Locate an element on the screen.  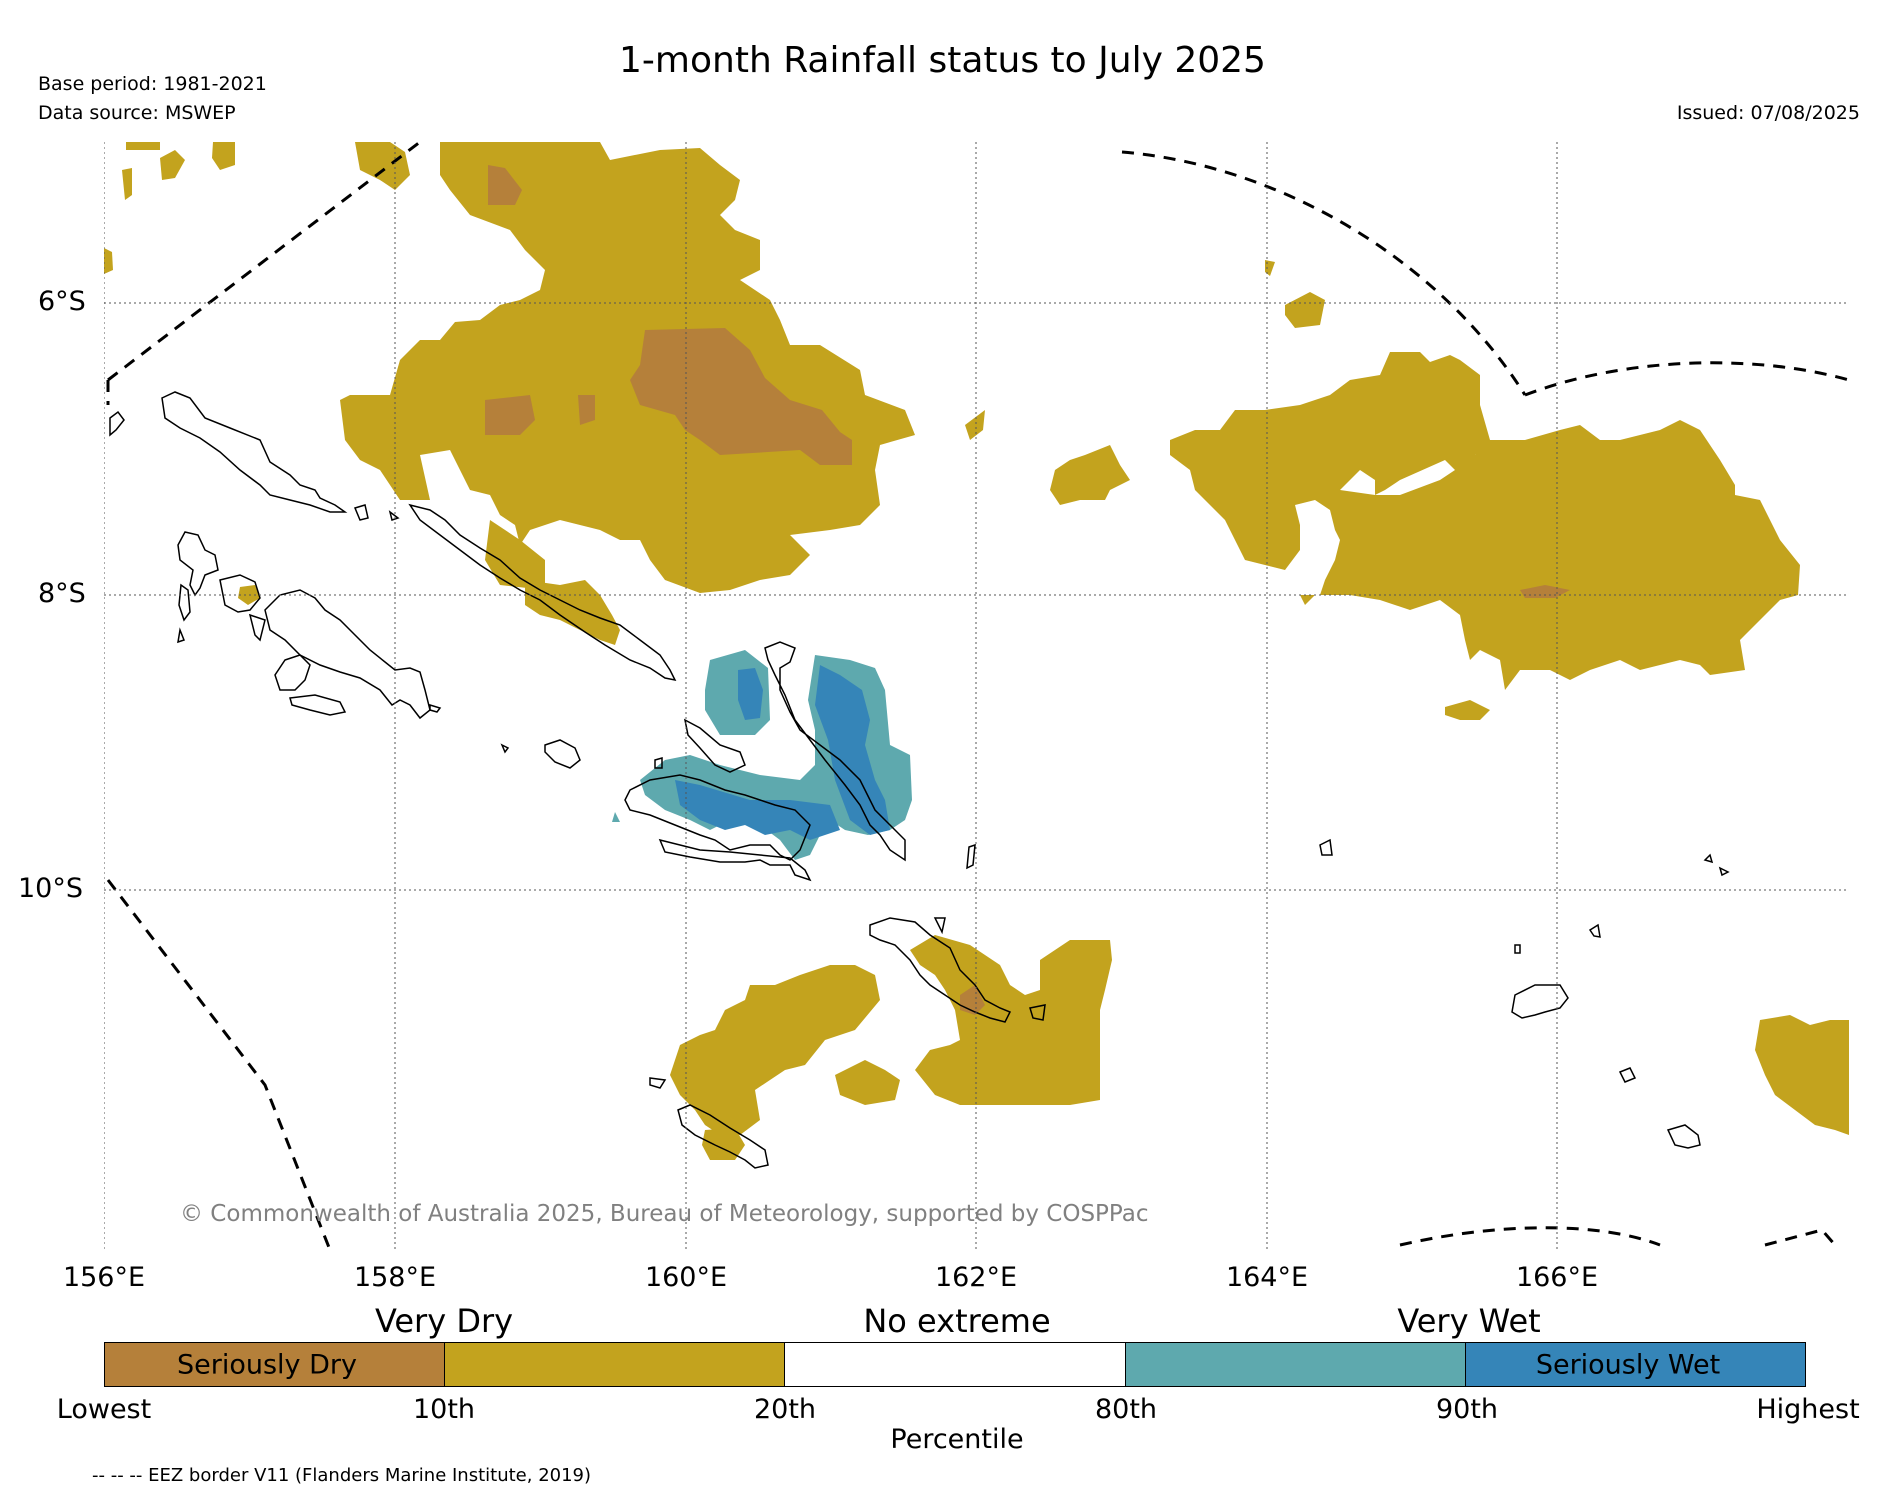
lon-label-164e: 164°E is located at coordinates (1267, 1277).